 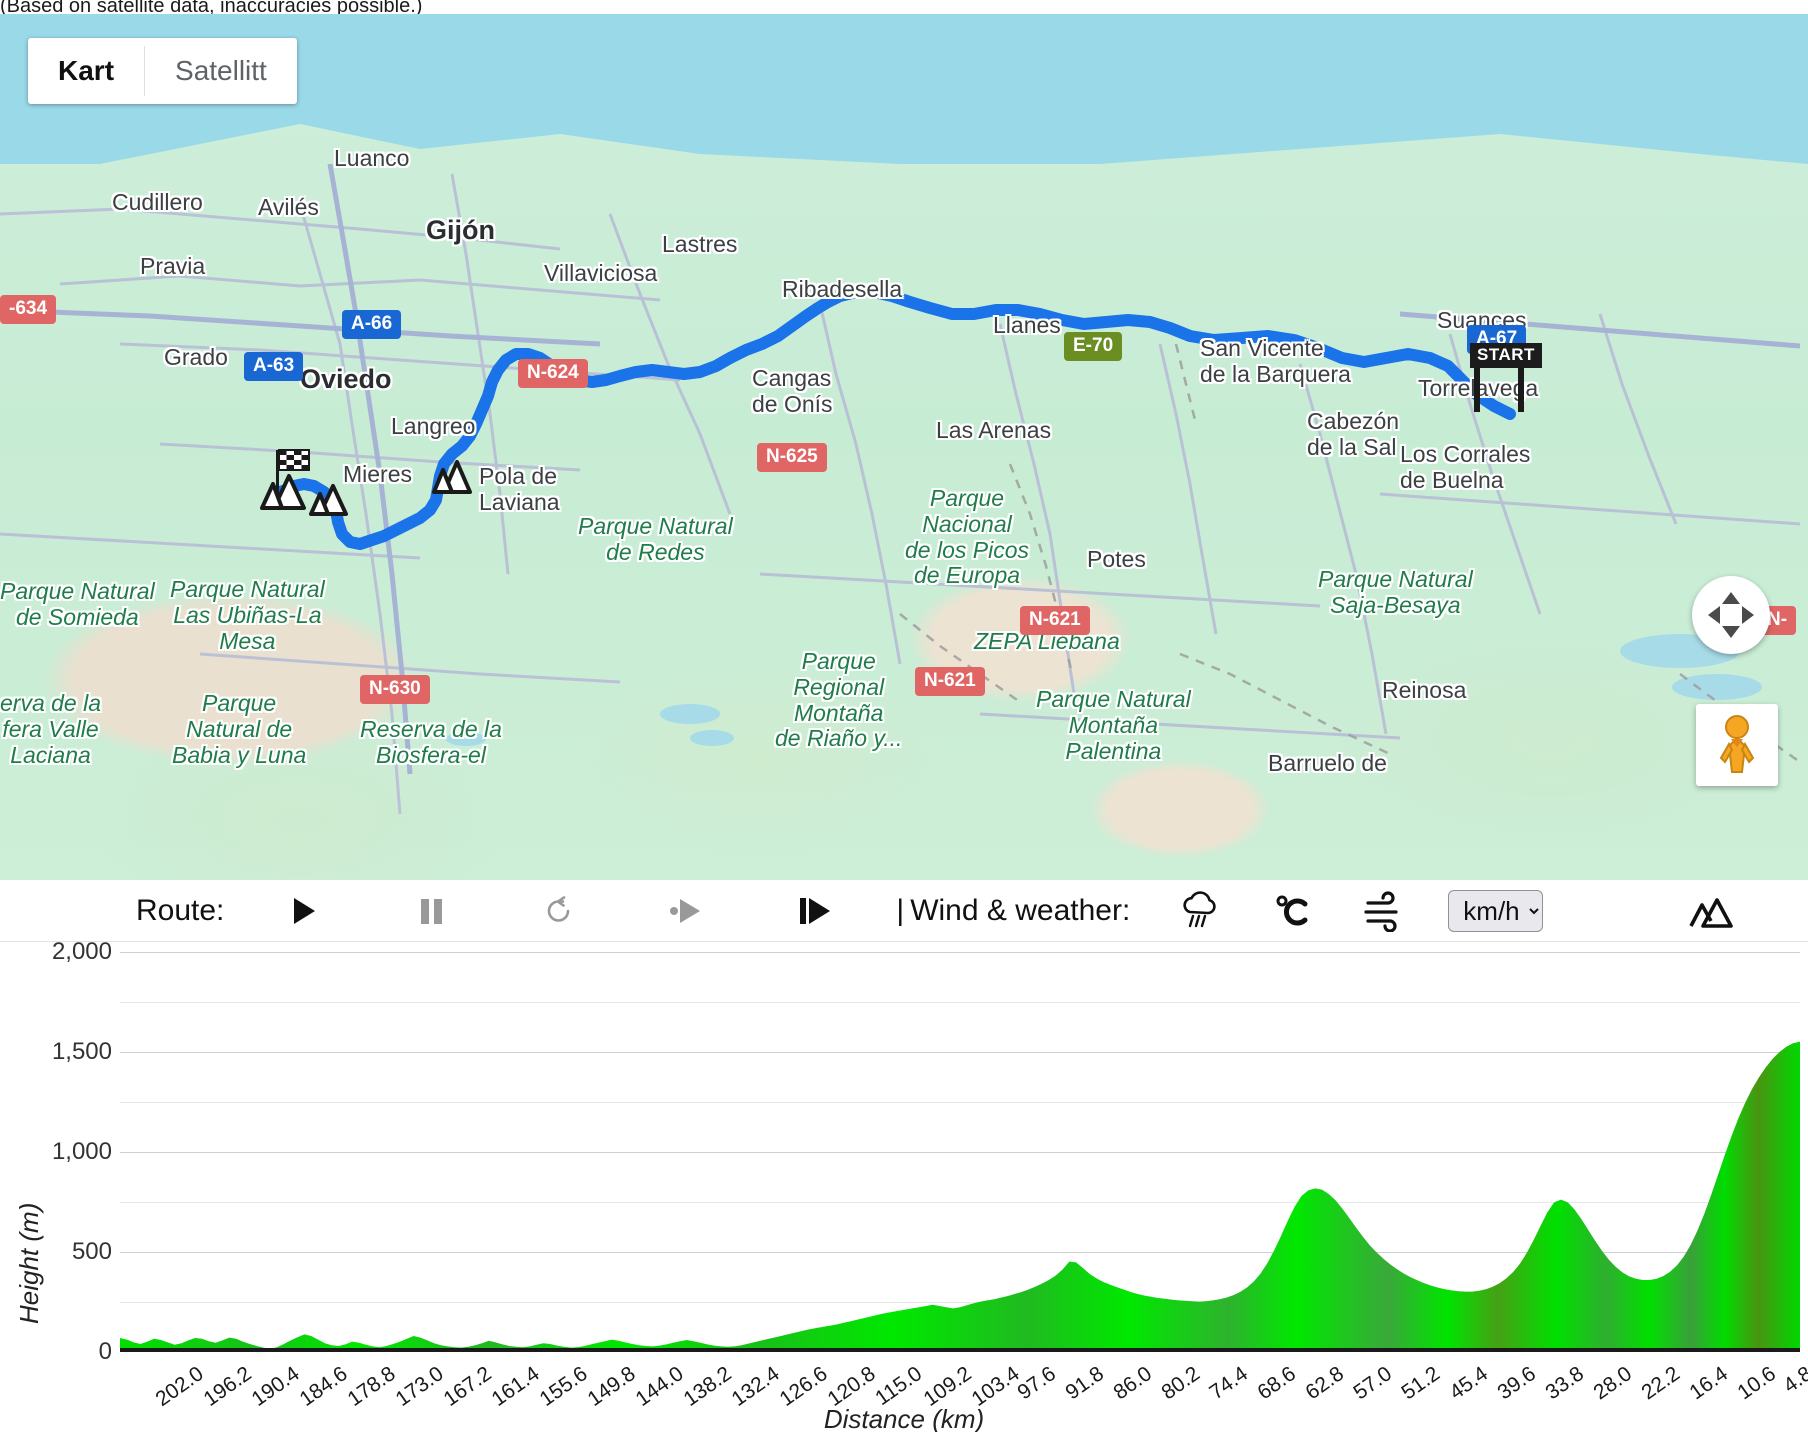 What do you see at coordinates (1517, 1383) in the screenshot?
I see `chart-x-tick-label: 39.6` at bounding box center [1517, 1383].